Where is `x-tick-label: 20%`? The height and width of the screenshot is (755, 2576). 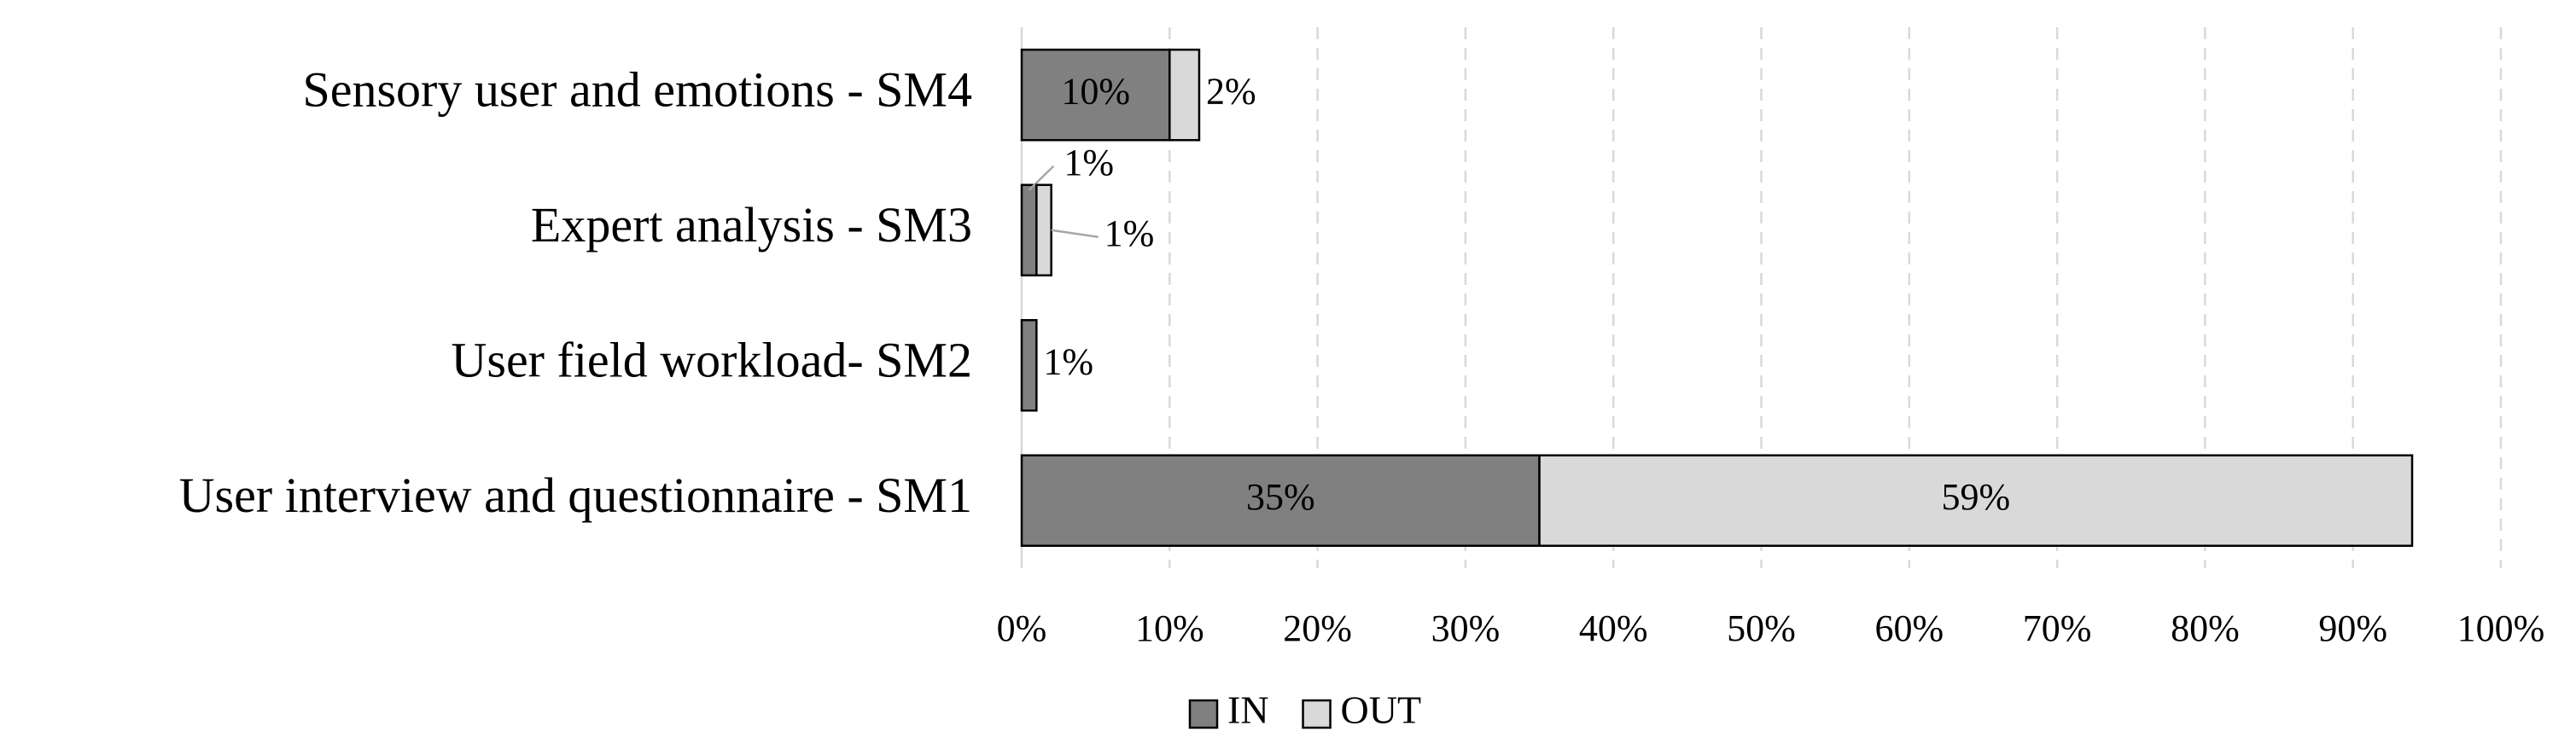 x-tick-label: 20% is located at coordinates (1317, 628).